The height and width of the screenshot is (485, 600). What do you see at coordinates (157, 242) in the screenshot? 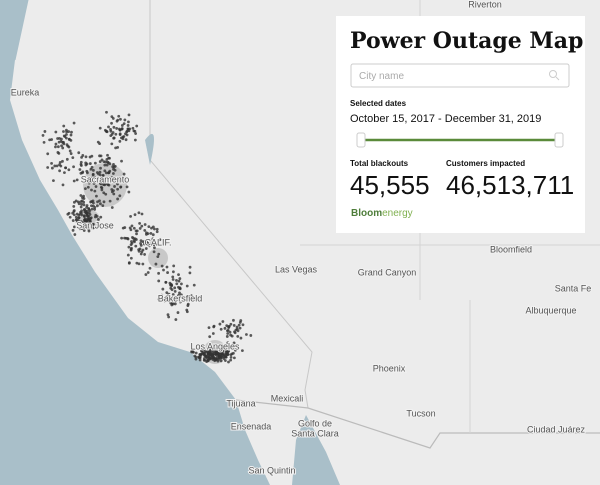
I see `place-label: CALIF.` at bounding box center [157, 242].